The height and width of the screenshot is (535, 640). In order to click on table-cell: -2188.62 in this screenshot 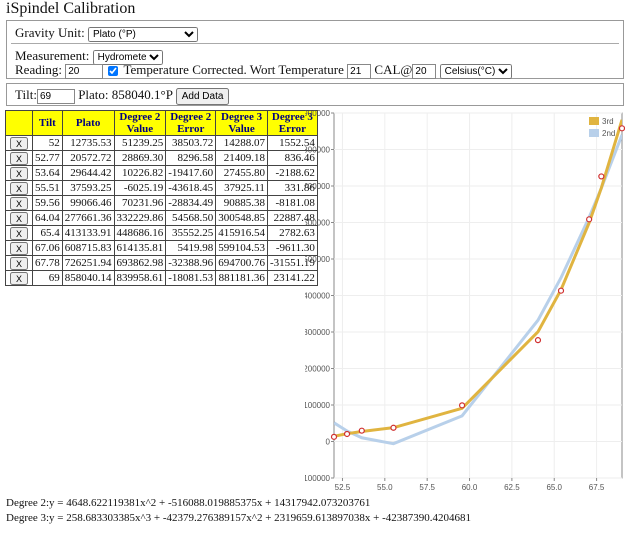, I will do `click(292, 173)`.